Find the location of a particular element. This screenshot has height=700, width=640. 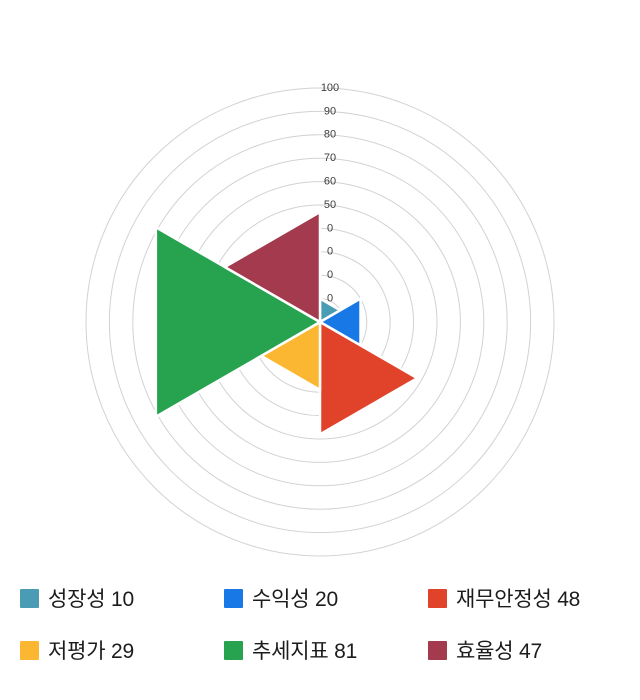

axis-tick-label: 90 is located at coordinates (330, 111).